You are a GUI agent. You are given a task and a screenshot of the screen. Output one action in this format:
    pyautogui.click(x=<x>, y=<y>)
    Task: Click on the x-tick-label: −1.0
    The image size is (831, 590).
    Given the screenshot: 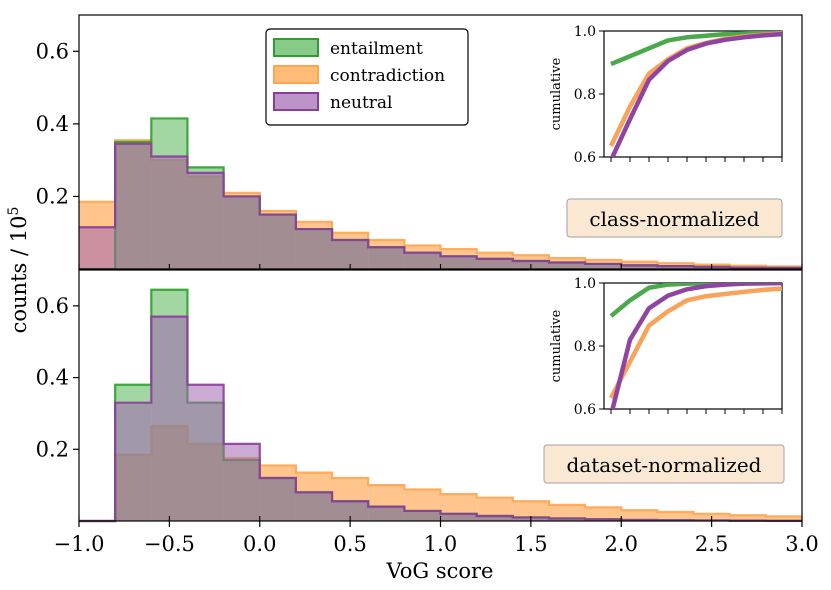 What is the action you would take?
    pyautogui.click(x=79, y=544)
    